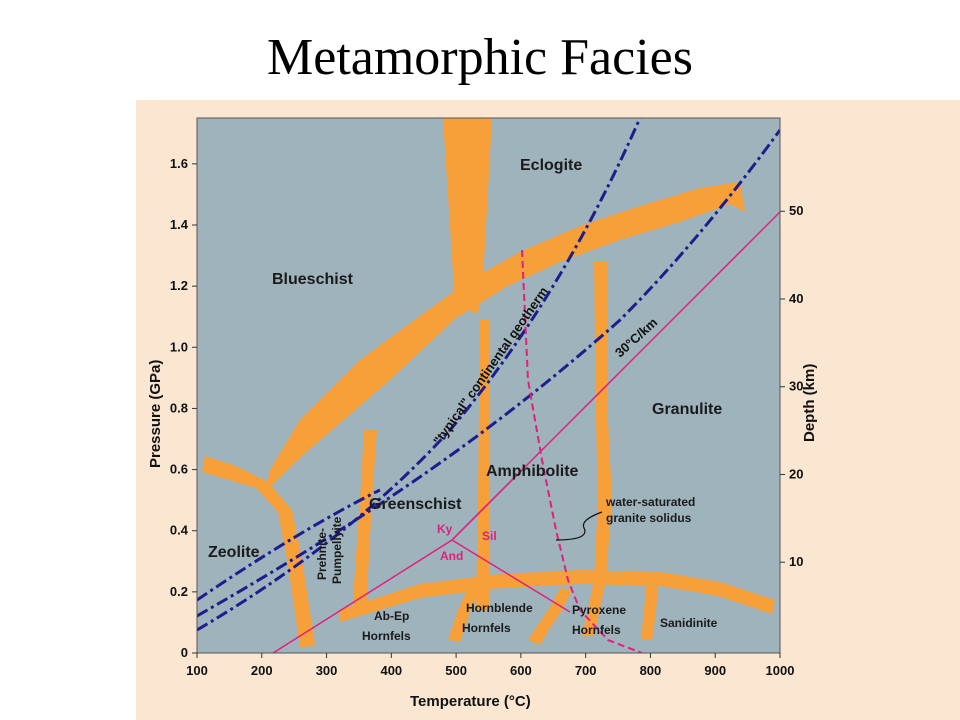 This screenshot has width=960, height=720. Describe the element at coordinates (179, 469) in the screenshot. I see `y-tick-label: 0.6` at that location.